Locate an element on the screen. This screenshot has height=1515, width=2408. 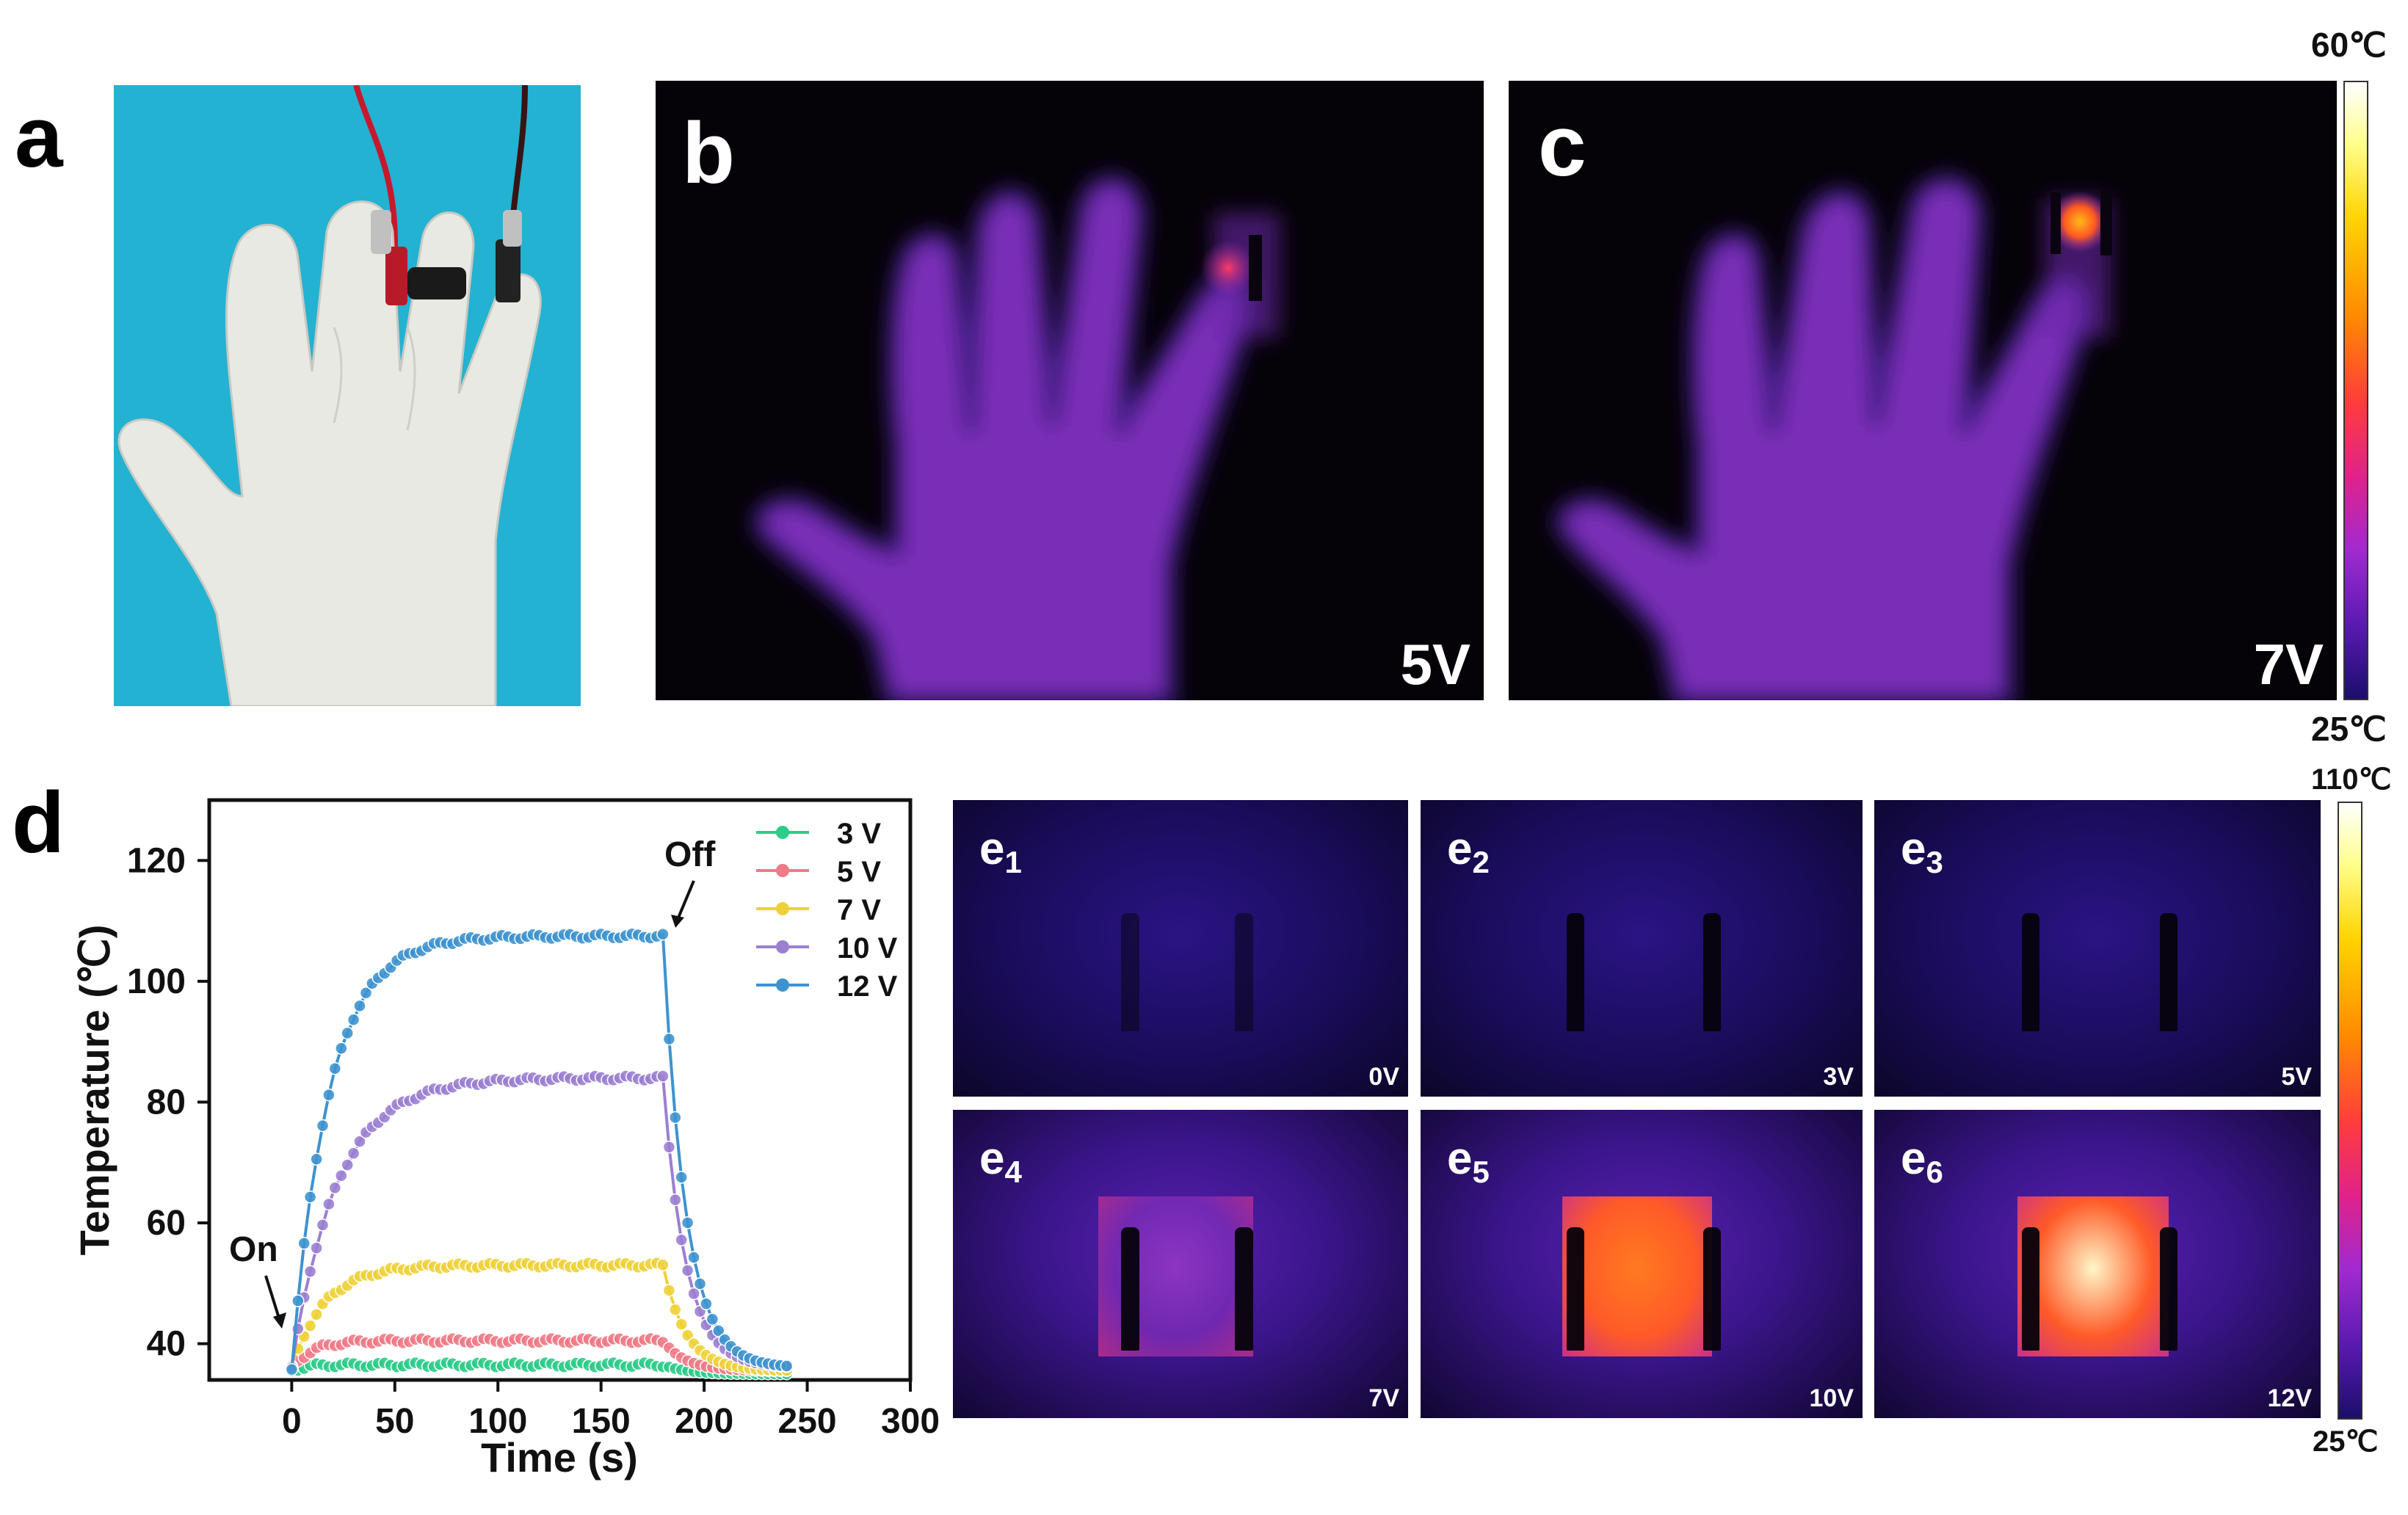
colorbar-bottom-max: 110℃ is located at coordinates (2351, 779).